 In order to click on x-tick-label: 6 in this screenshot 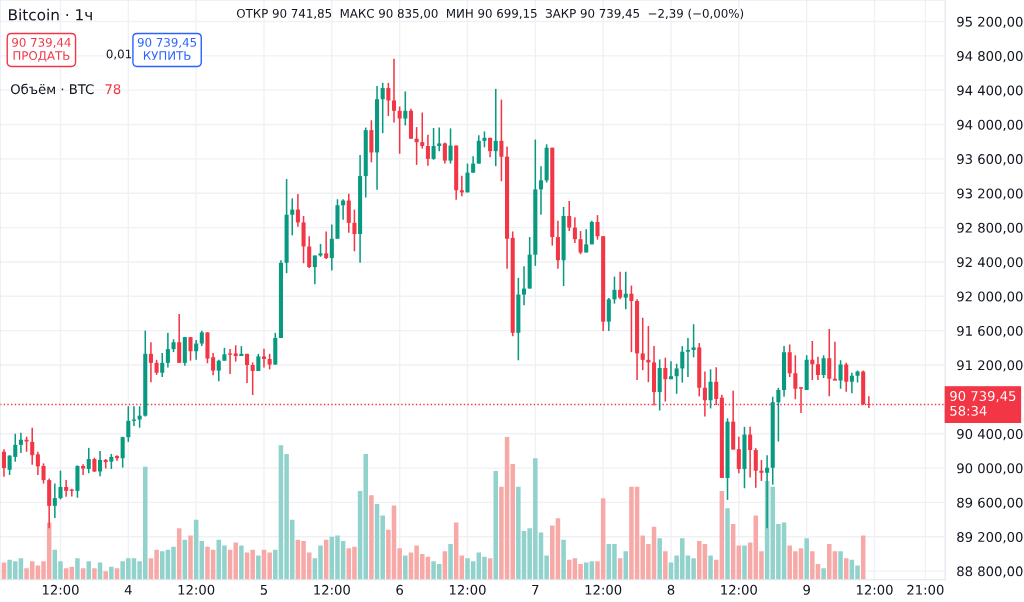, I will do `click(400, 589)`.